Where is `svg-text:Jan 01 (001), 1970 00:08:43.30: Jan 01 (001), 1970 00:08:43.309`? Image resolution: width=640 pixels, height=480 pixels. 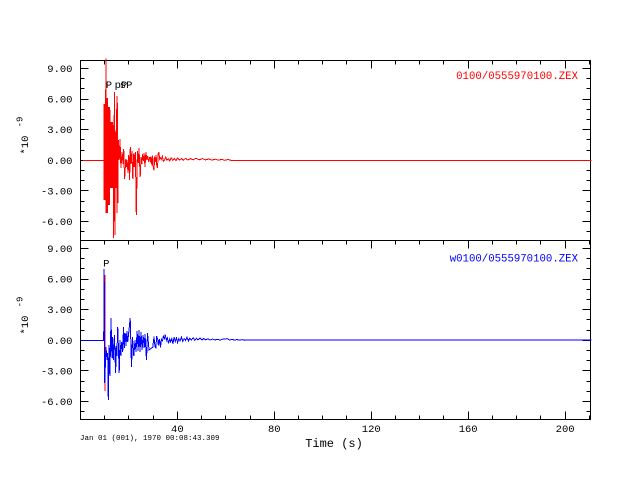
svg-text:Jan 01 (001), 1970 00:08:43.30: Jan 01 (001), 1970 00:08:43.309 is located at coordinates (150, 439).